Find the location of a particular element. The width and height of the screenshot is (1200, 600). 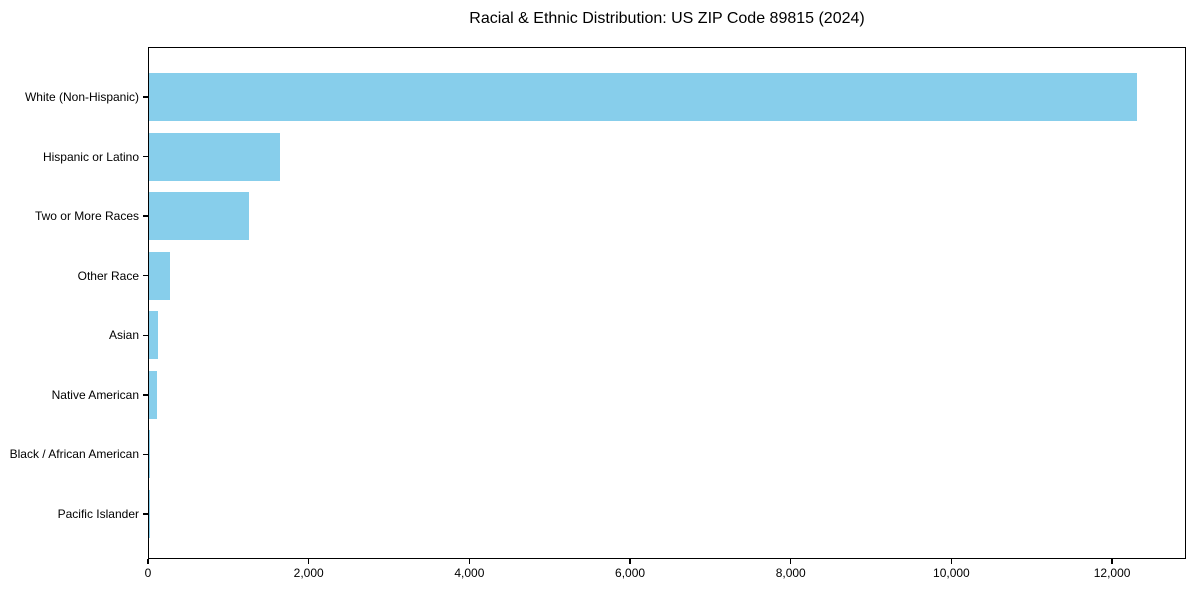

bar-asian is located at coordinates (154, 335).